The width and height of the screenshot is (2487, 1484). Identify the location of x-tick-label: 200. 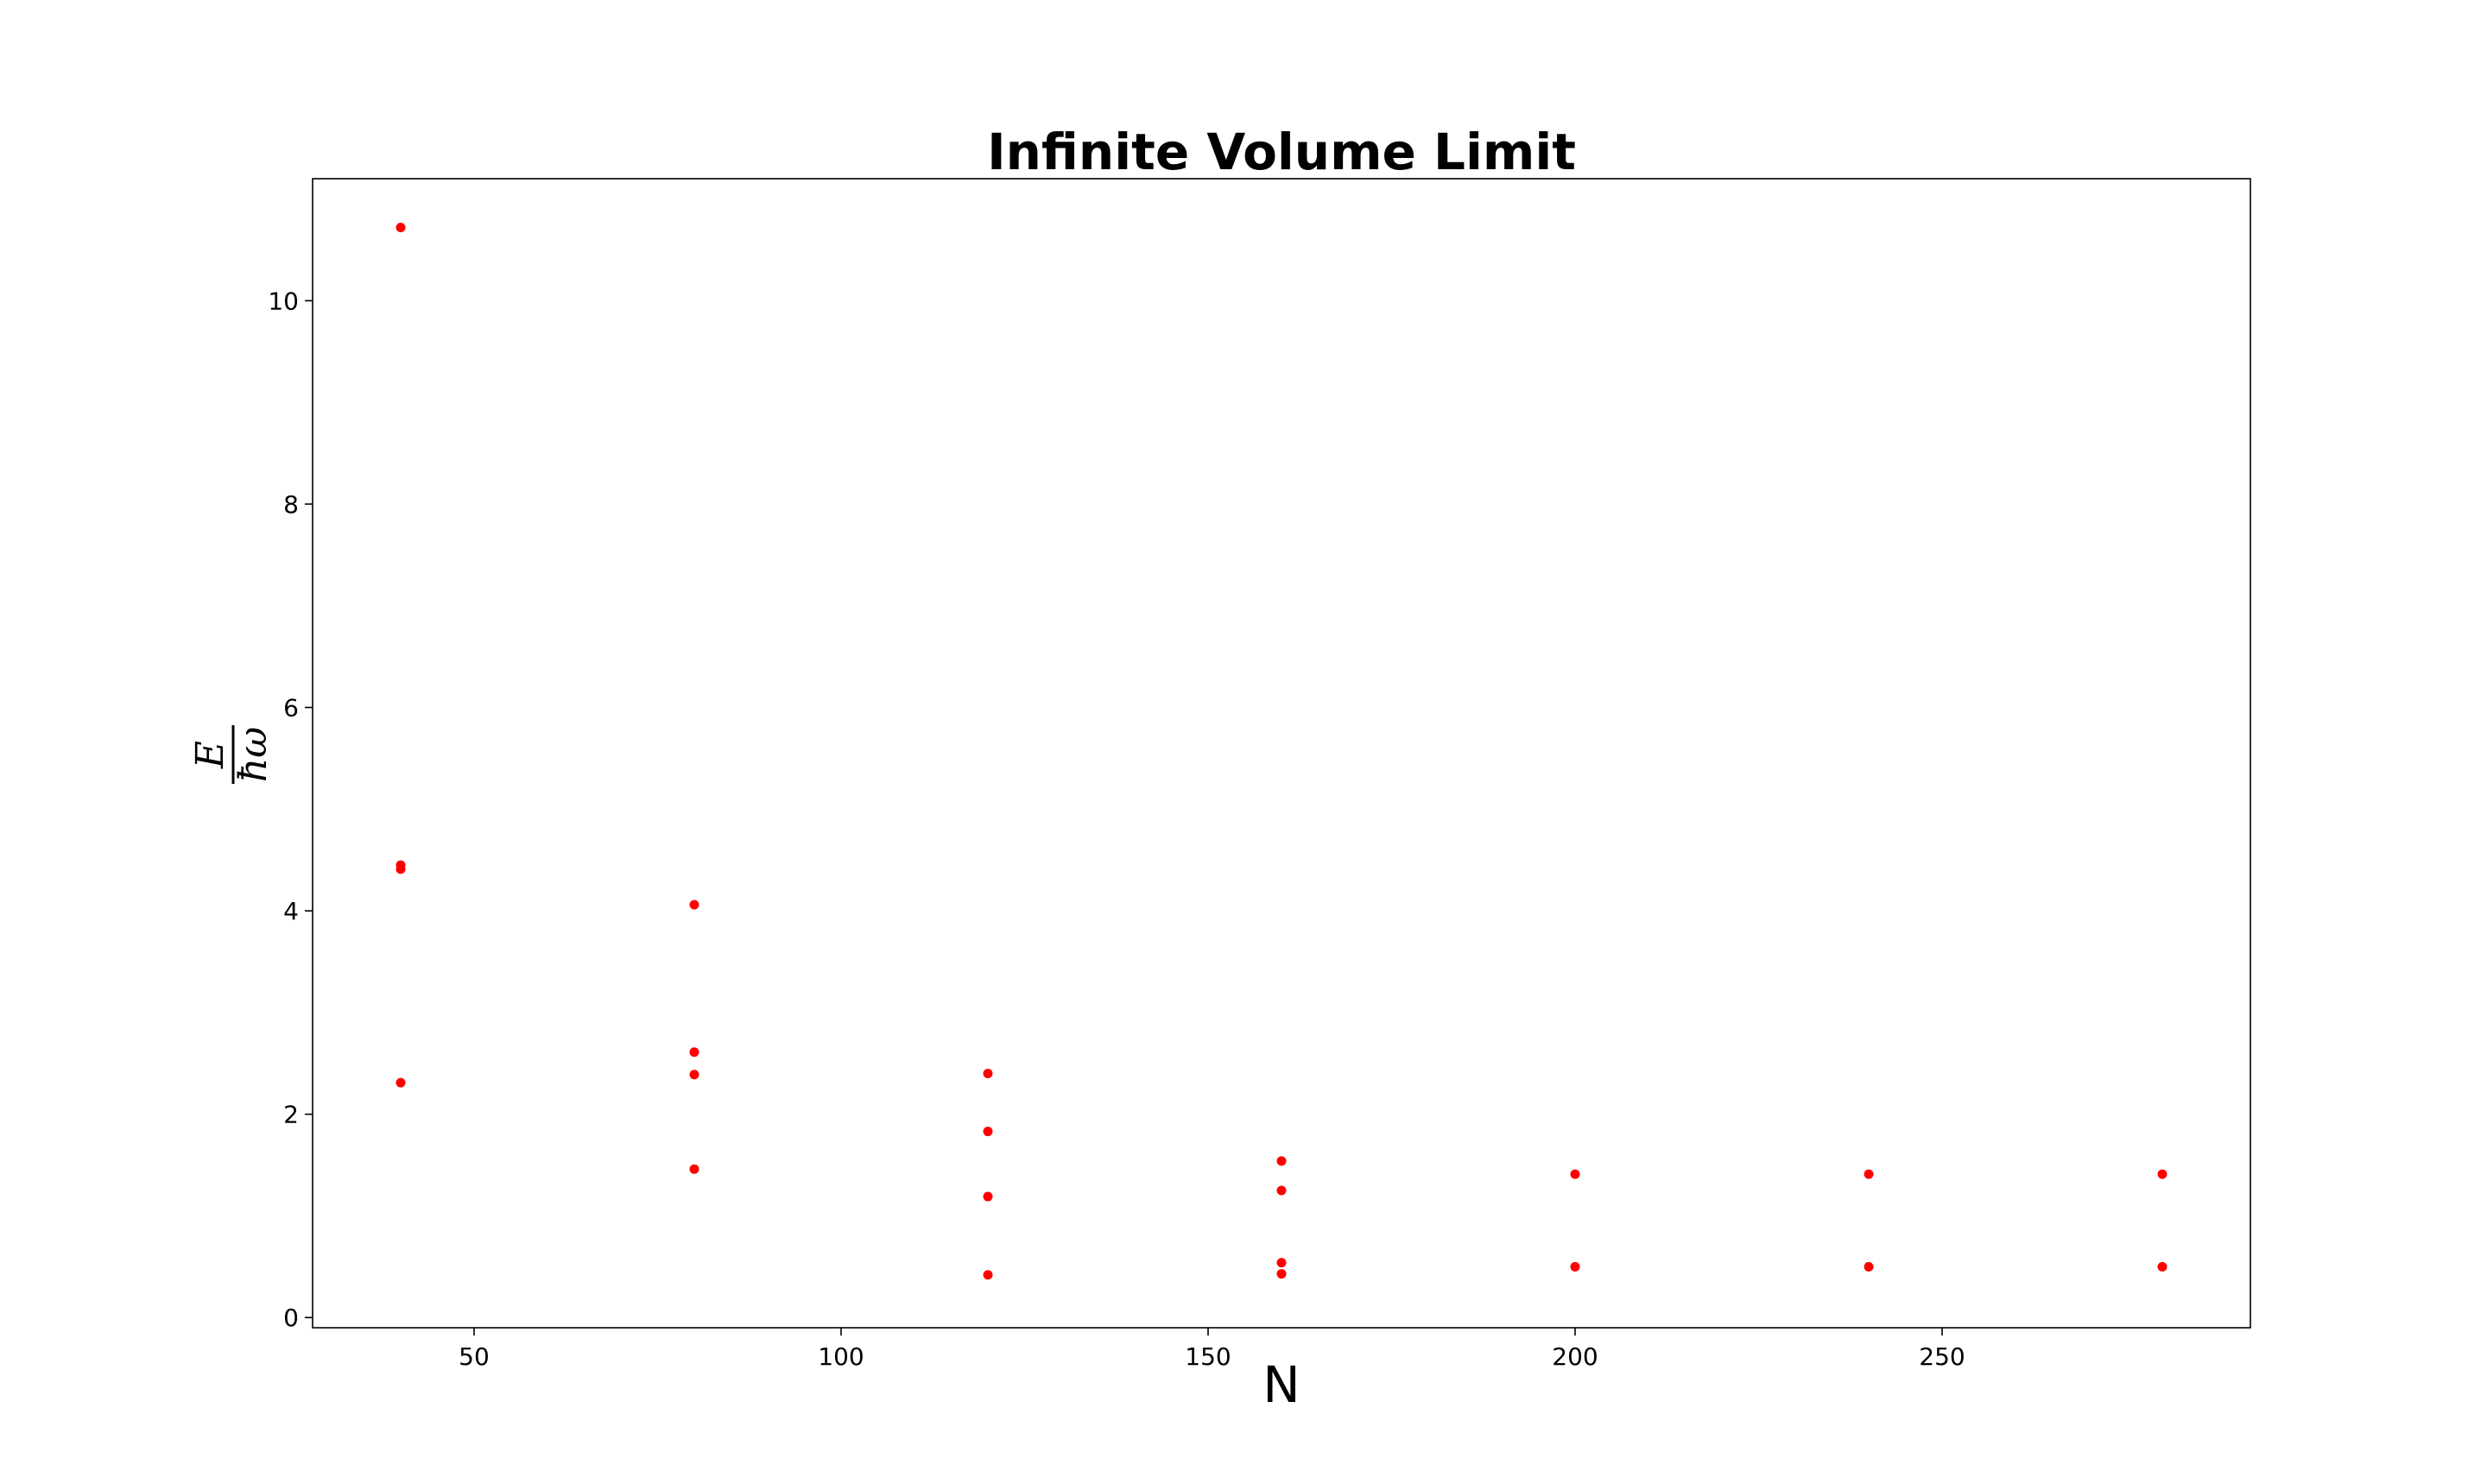
(1575, 1356).